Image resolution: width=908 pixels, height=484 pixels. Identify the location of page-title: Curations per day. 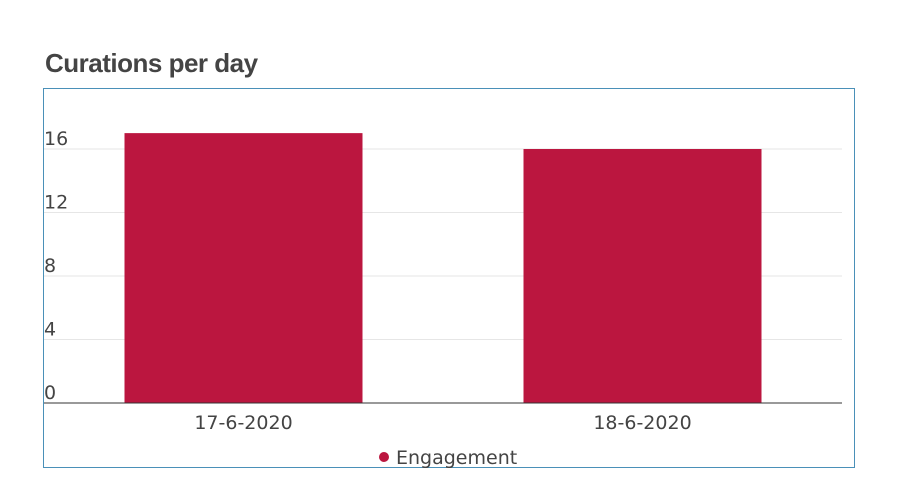
(151, 63).